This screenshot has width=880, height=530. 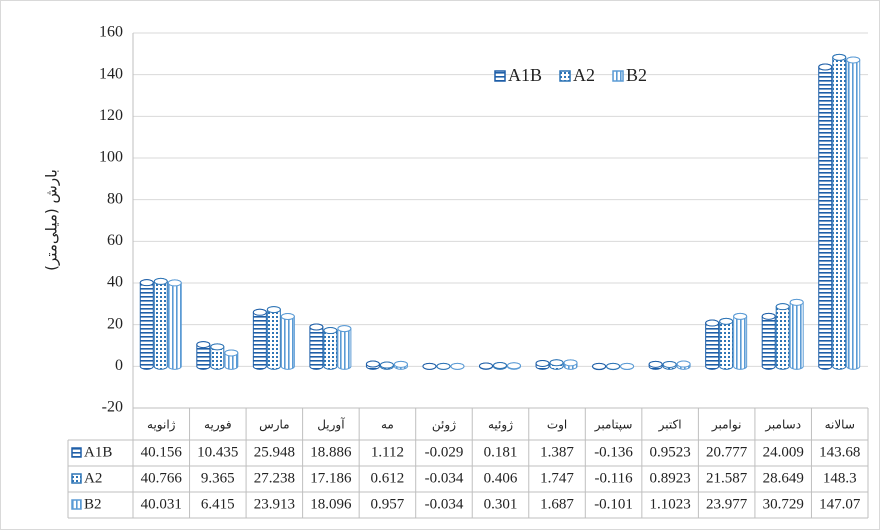 What do you see at coordinates (388, 504) in the screenshot?
I see `table-value: 0.957` at bounding box center [388, 504].